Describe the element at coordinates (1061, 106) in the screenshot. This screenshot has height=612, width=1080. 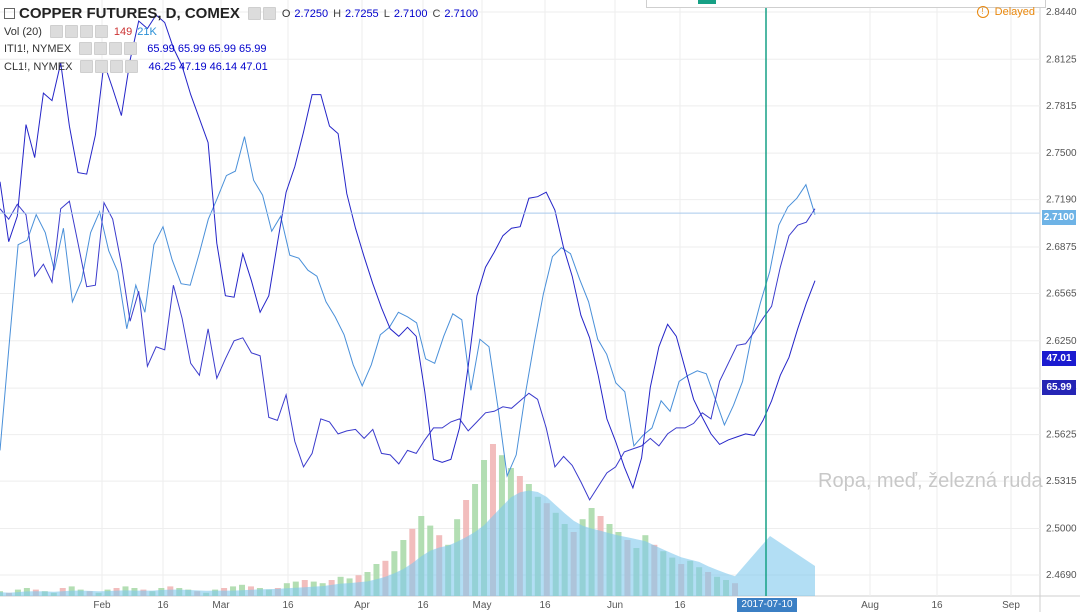
I see `y-tick-label: 2.7815` at that location.